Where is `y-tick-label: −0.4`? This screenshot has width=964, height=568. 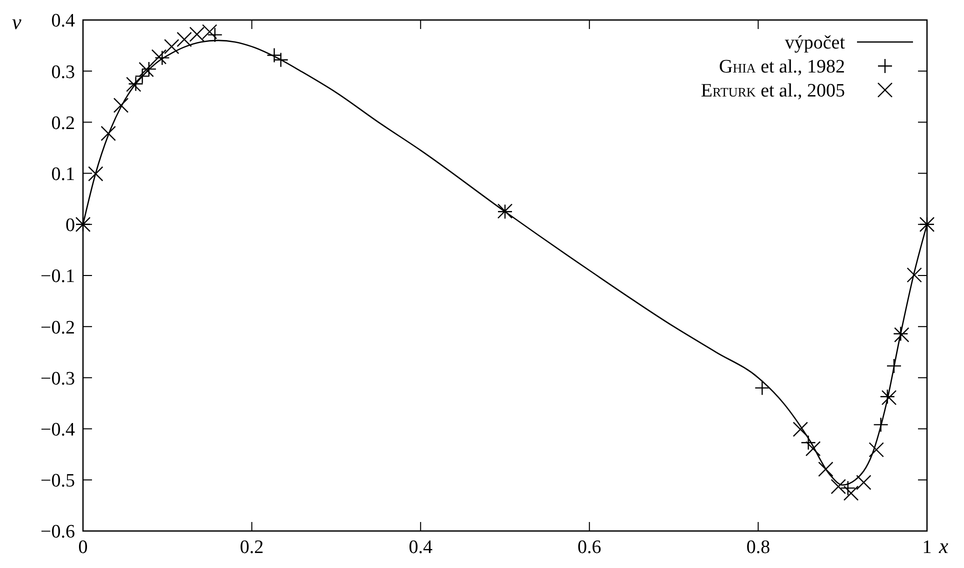
y-tick-label: −0.4 is located at coordinates (58, 429).